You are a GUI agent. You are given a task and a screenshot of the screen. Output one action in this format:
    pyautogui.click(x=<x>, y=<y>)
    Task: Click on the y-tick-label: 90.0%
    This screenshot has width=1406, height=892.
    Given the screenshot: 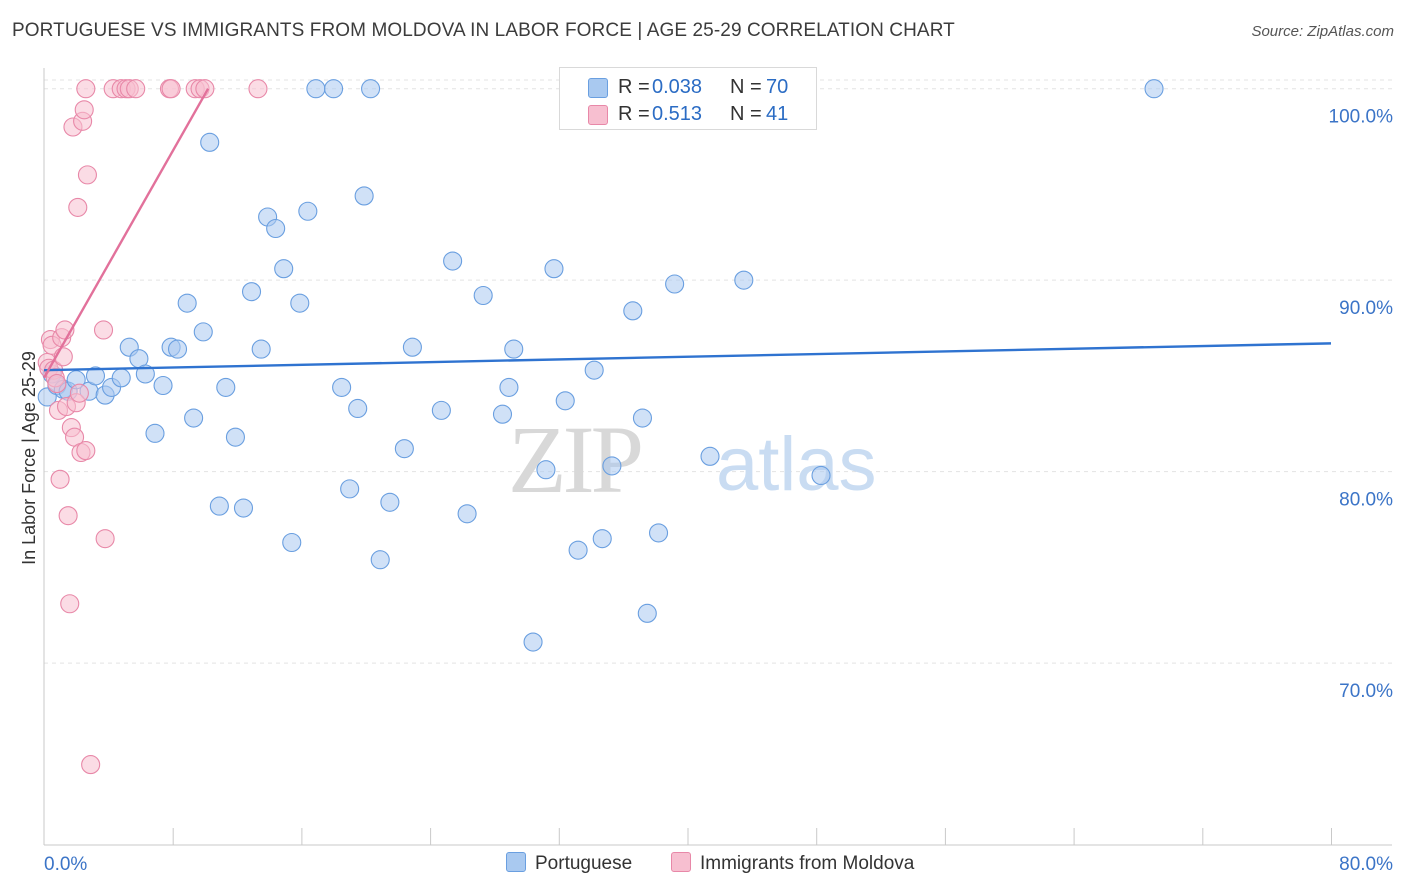 What is the action you would take?
    pyautogui.click(x=1366, y=308)
    